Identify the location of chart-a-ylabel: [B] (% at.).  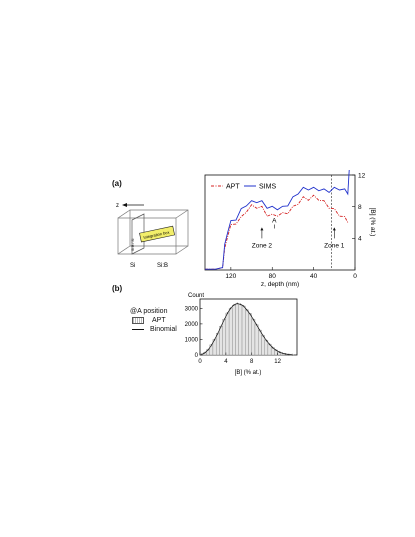
(372, 222).